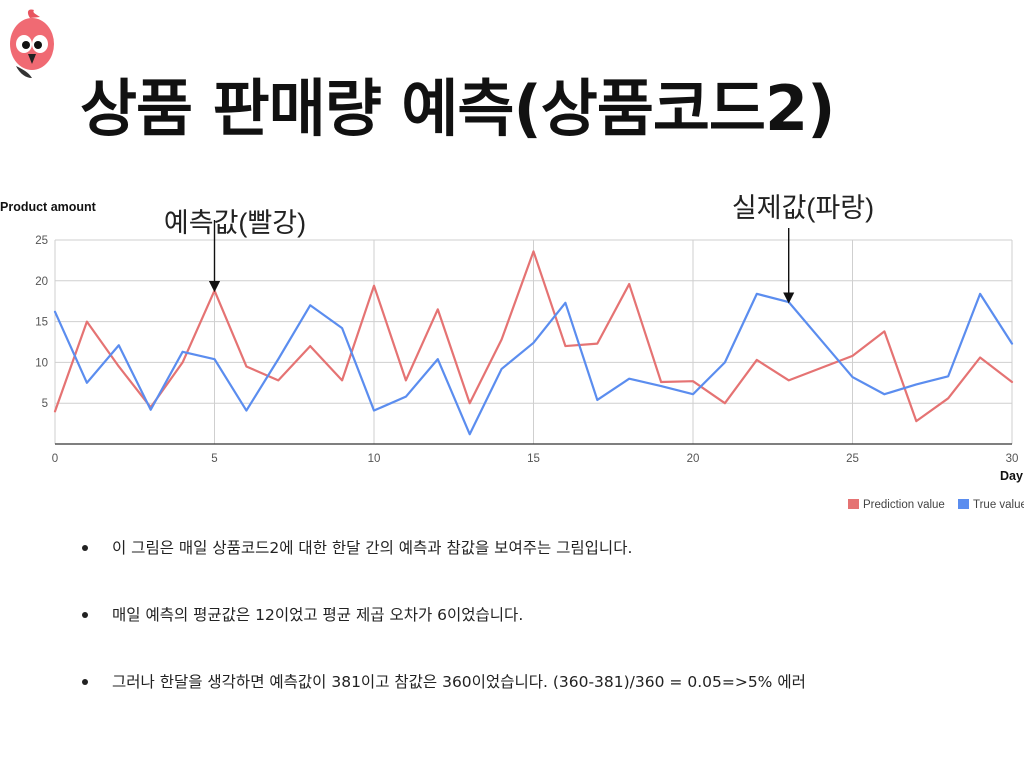 The height and width of the screenshot is (768, 1024). What do you see at coordinates (1011, 476) in the screenshot?
I see `x-axis-label: Day` at bounding box center [1011, 476].